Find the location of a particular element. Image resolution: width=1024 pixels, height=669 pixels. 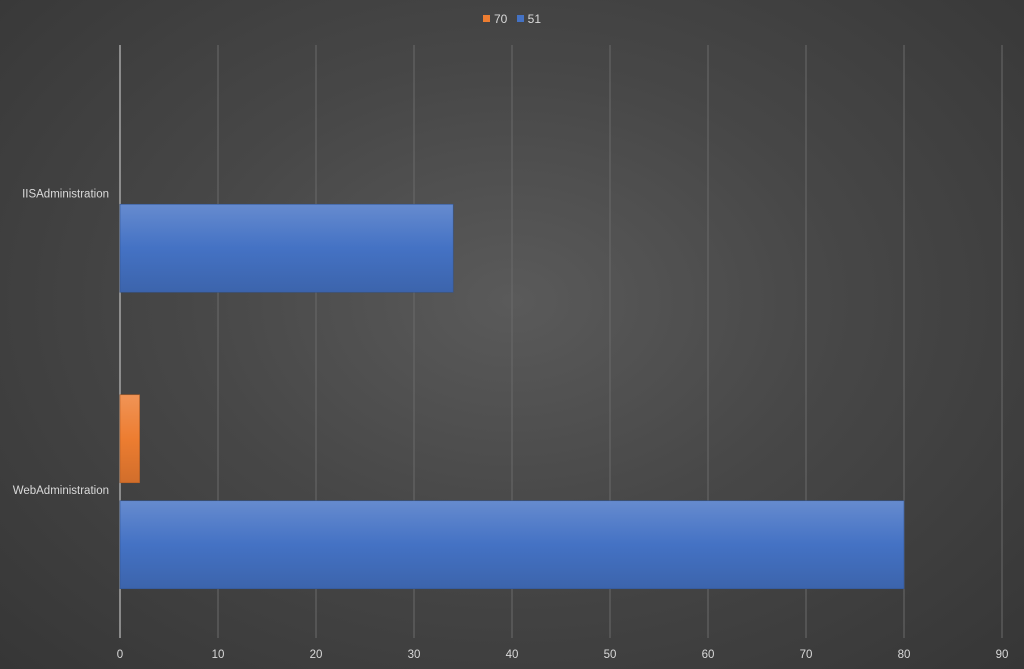

x-tick-label-90: 90 is located at coordinates (1002, 655).